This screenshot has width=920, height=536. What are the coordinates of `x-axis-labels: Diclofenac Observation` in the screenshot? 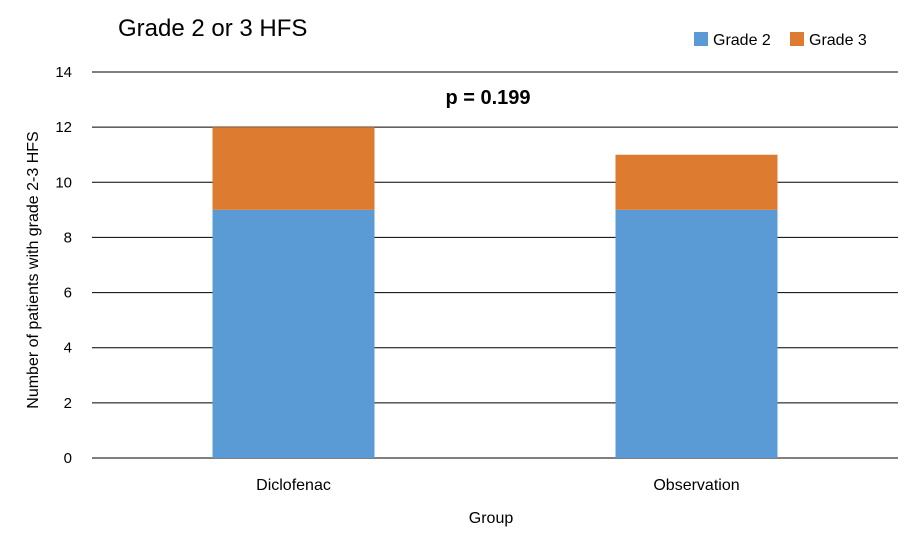 It's located at (497, 485).